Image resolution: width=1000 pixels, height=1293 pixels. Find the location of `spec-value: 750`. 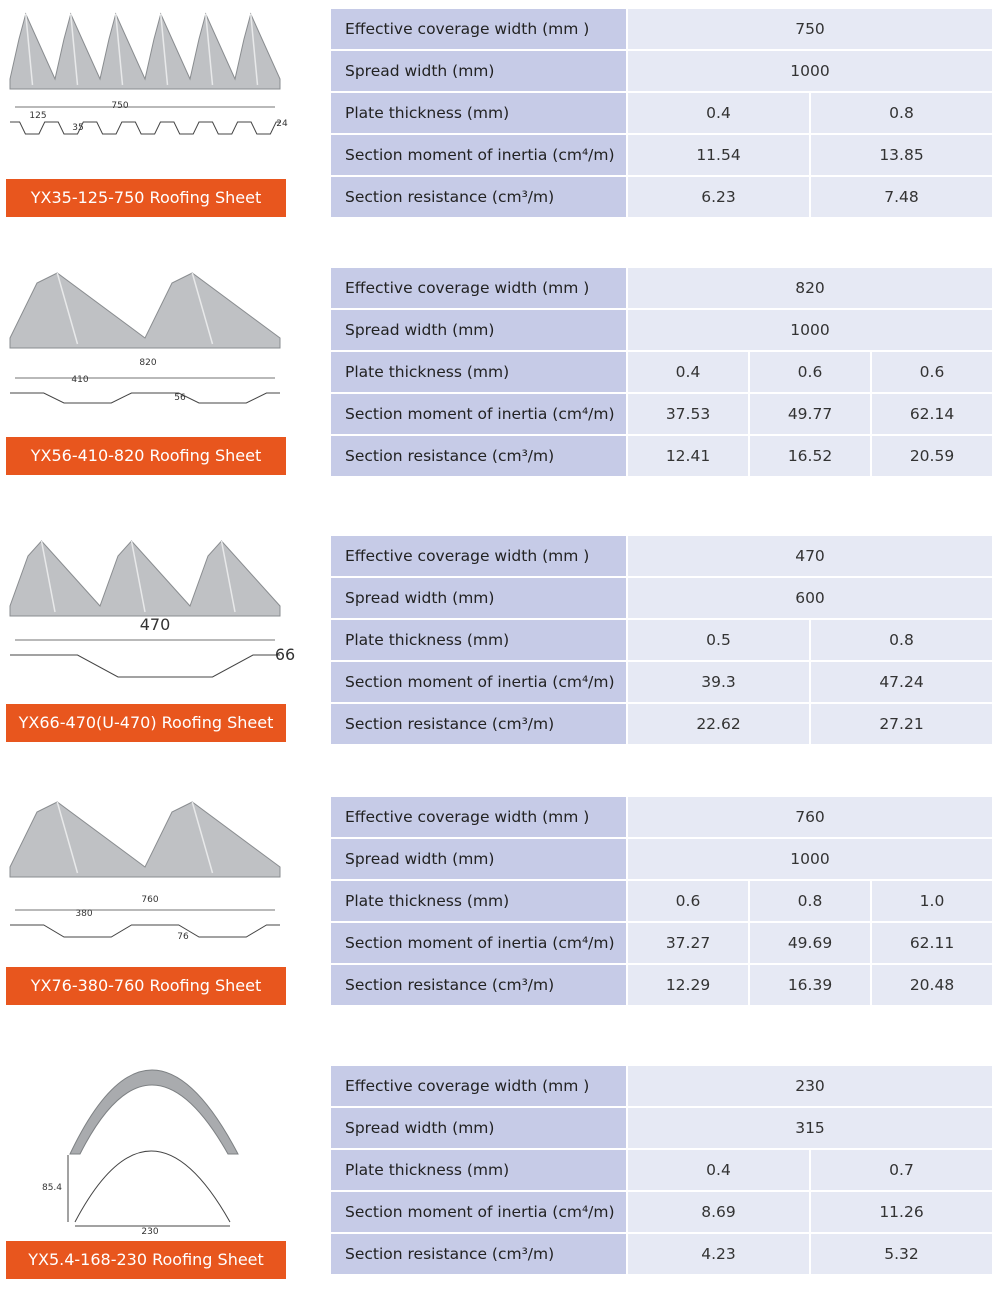

spec-value: 750 is located at coordinates (810, 29).